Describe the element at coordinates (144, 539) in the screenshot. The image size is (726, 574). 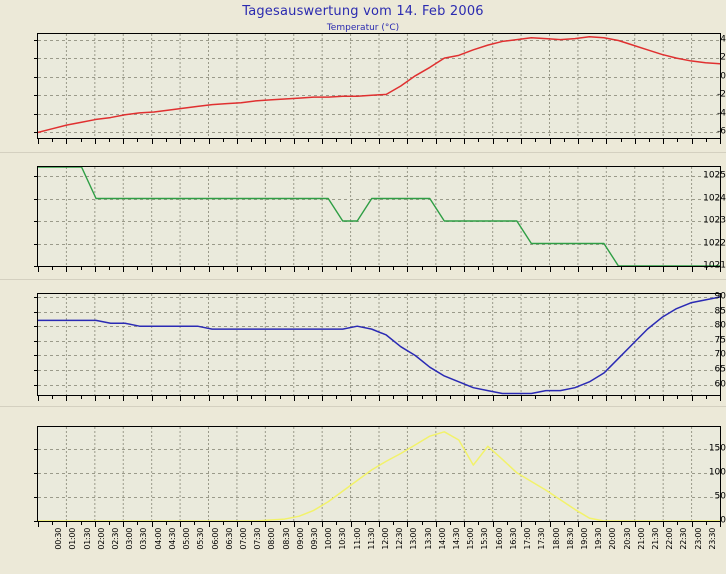
I see `x-axis-tick-label: 03:30` at that location.